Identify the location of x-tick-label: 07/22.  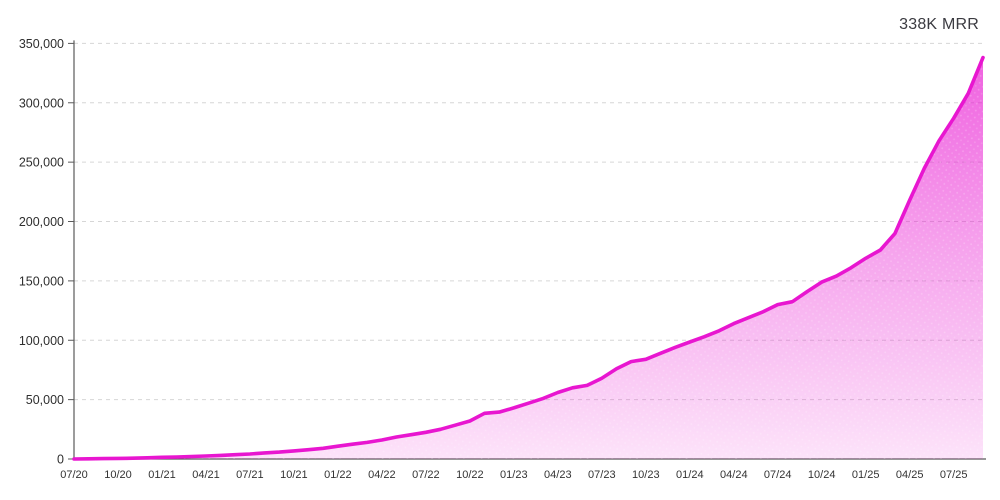
(426, 475).